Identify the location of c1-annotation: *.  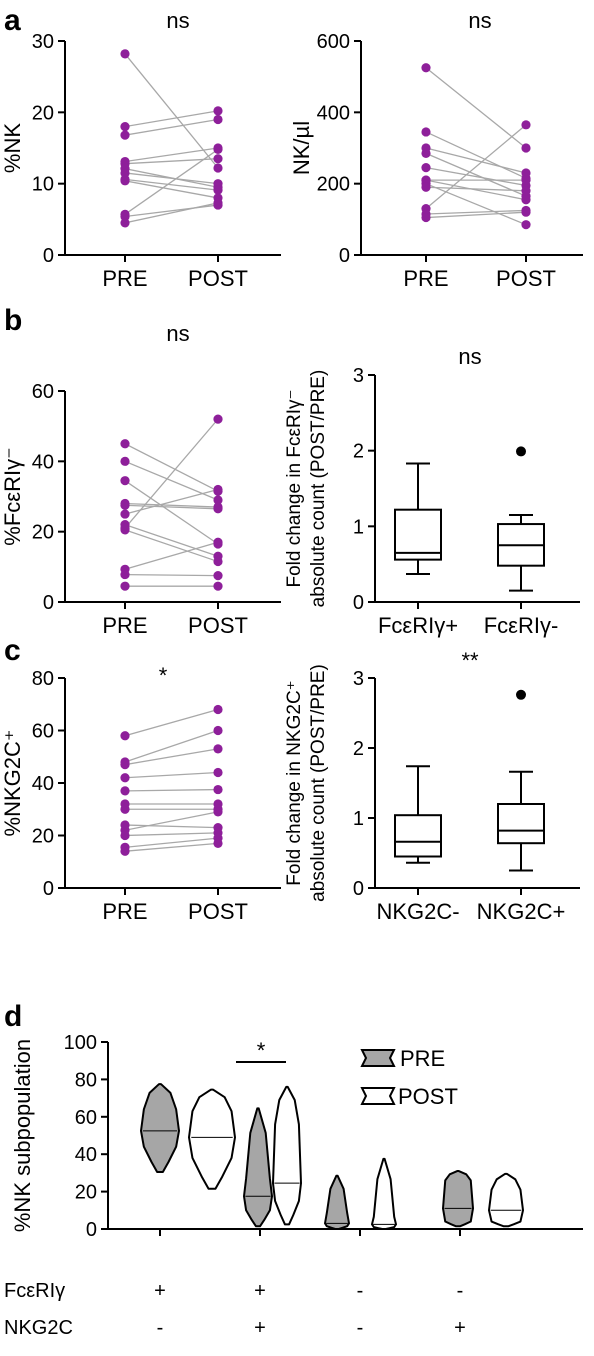
(163, 675).